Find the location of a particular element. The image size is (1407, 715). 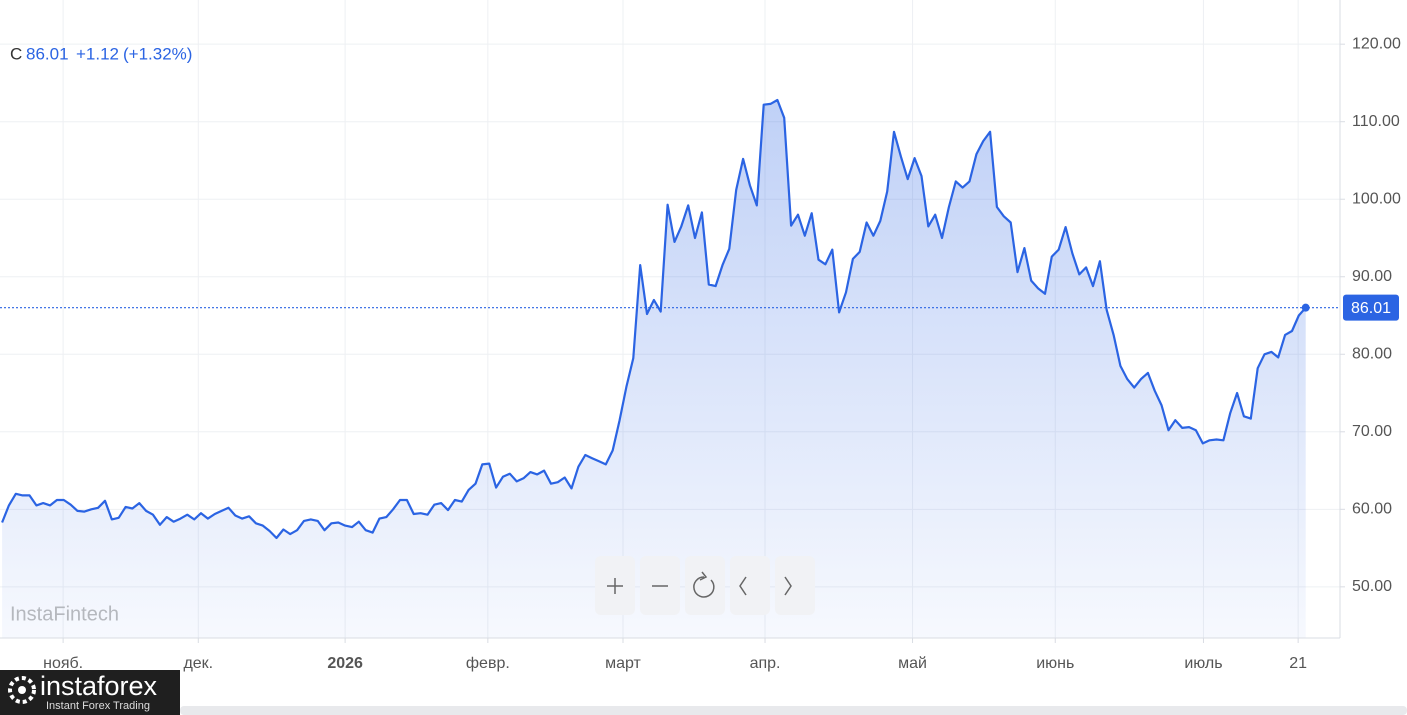

last-point is located at coordinates (1305, 307).